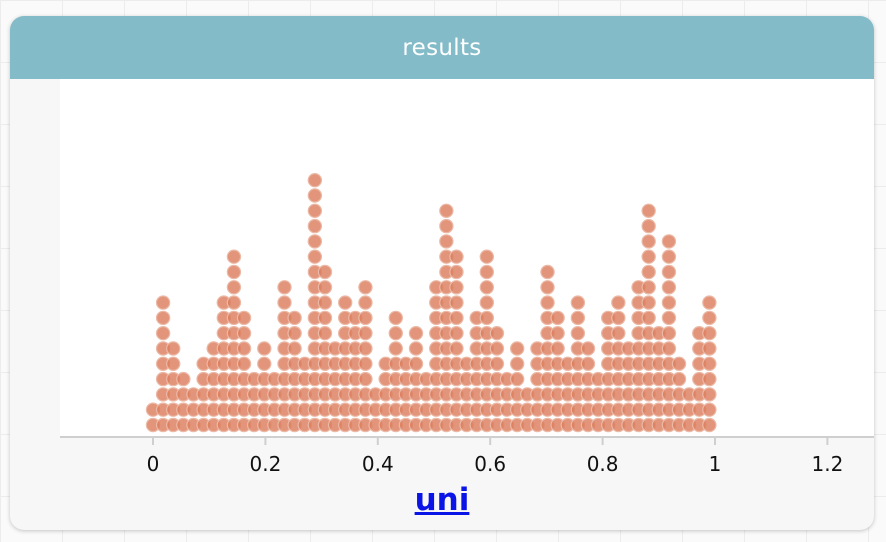 The height and width of the screenshot is (542, 886). I want to click on x-tick-label: 0.2, so click(265, 464).